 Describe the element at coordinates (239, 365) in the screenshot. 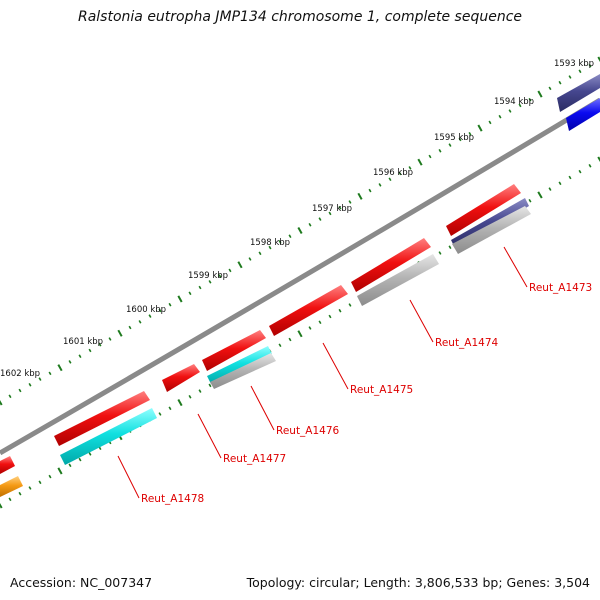

I see `cyan-feature` at that location.